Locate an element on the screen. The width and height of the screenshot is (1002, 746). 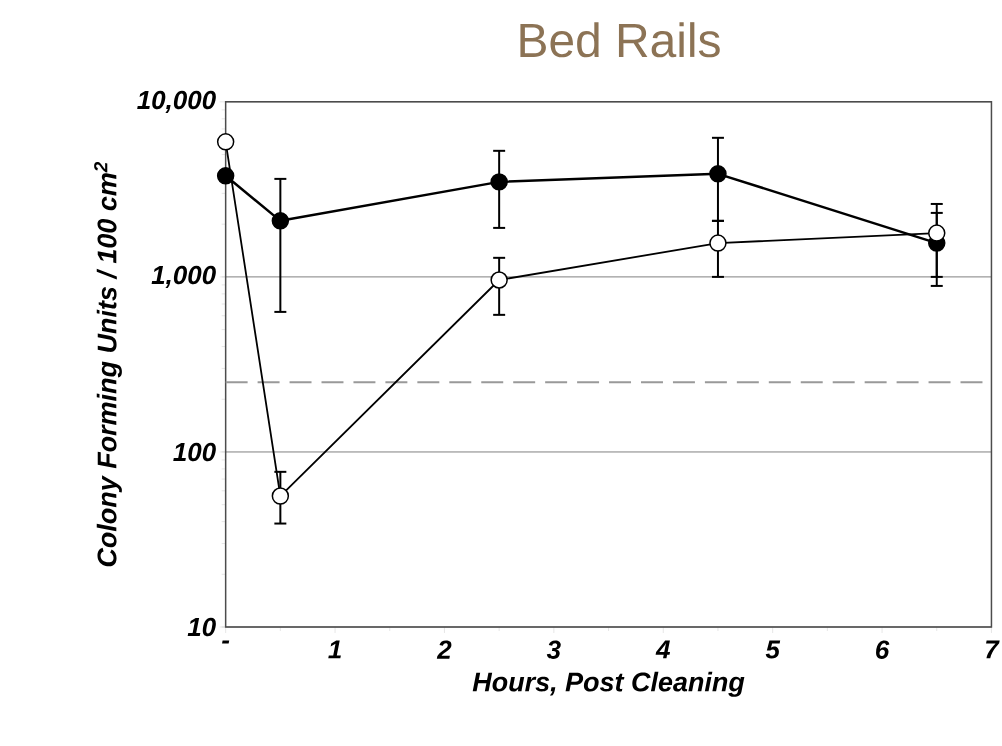
x-tick-label: 7 is located at coordinates (993, 649).